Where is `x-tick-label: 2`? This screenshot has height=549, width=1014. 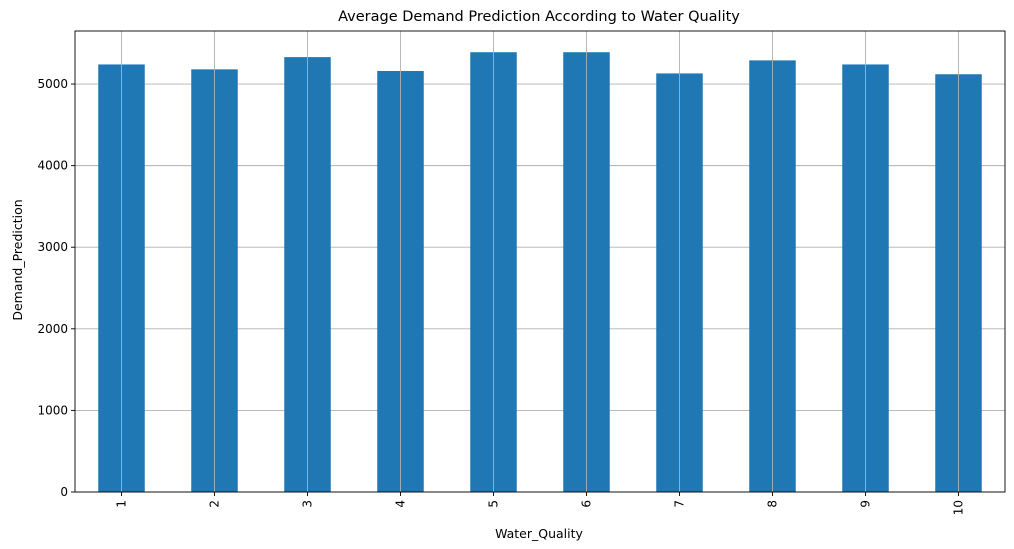
x-tick-label: 2 is located at coordinates (215, 504).